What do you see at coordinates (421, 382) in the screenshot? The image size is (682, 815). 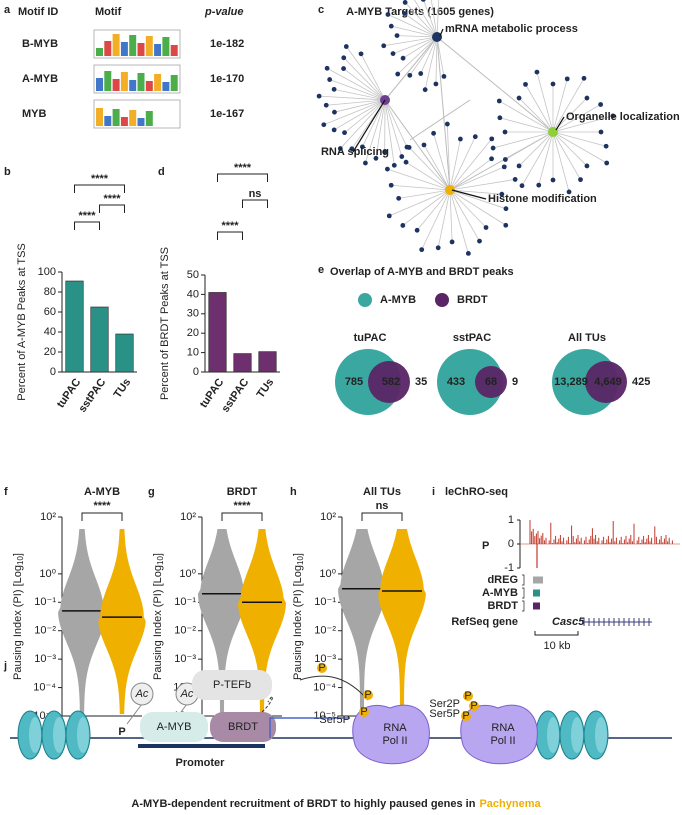 I see `venn-count: 35` at bounding box center [421, 382].